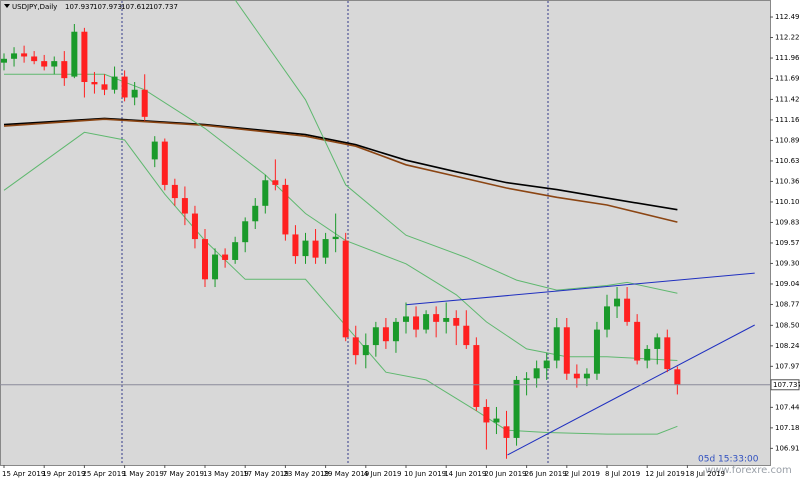 This screenshot has height=481, width=800. What do you see at coordinates (183, 474) in the screenshot?
I see `x-tick-label: 7 May 2019` at bounding box center [183, 474].